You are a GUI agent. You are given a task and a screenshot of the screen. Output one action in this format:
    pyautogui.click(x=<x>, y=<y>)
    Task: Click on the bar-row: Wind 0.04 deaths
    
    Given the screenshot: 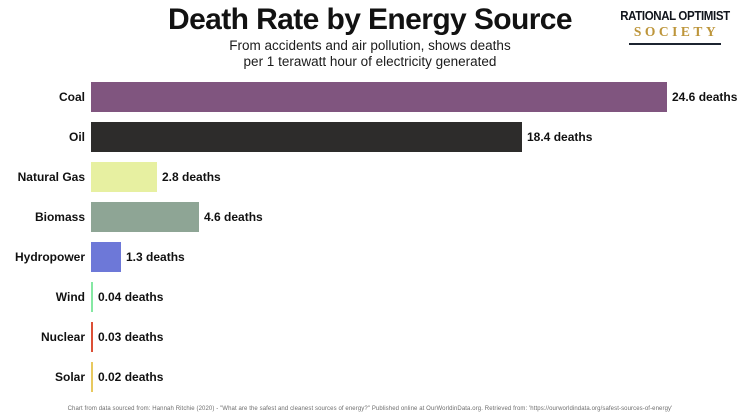 What is the action you would take?
    pyautogui.click(x=370, y=297)
    